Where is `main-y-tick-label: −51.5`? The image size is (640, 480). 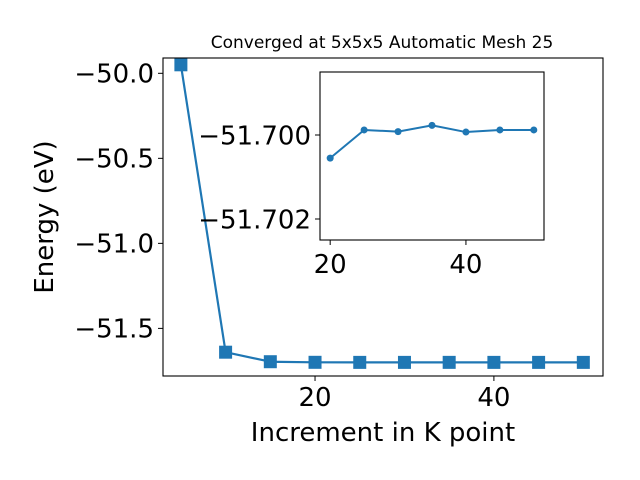 main-y-tick-label: −51.5 is located at coordinates (114, 330).